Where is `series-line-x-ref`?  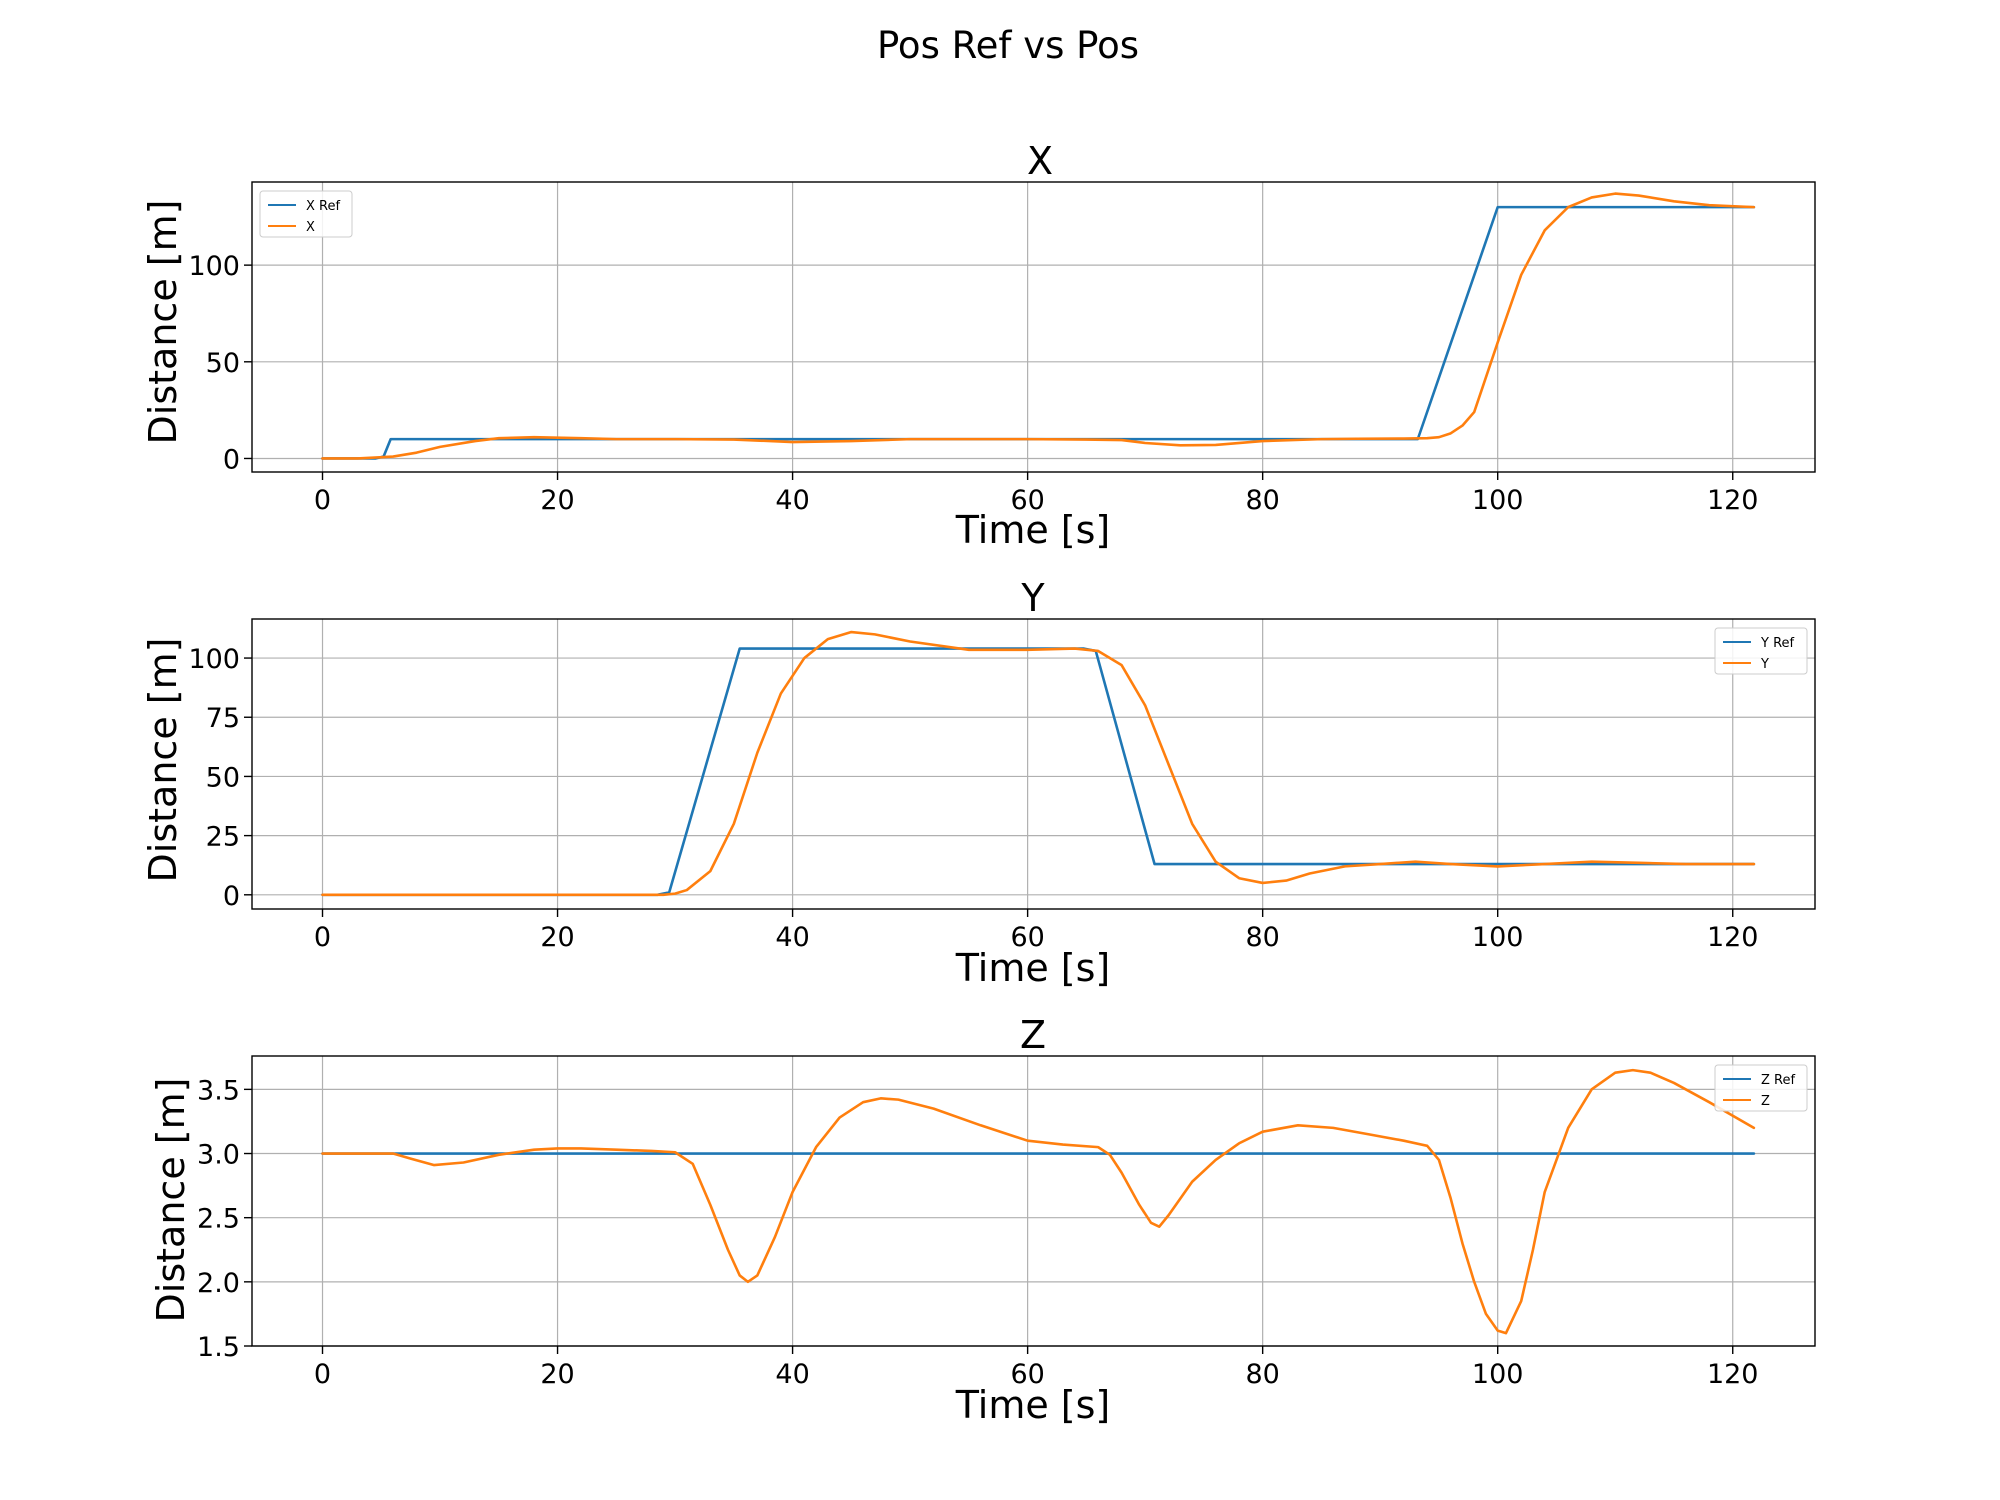 series-line-x-ref is located at coordinates (1038, 332).